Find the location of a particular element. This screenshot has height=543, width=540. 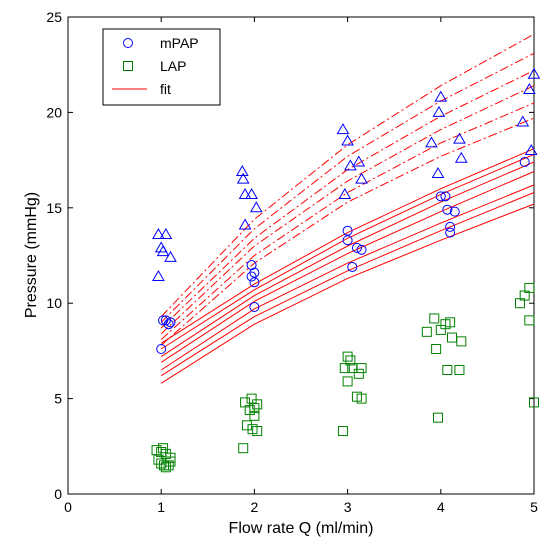

y-tick-label: 5 is located at coordinates (58, 399).